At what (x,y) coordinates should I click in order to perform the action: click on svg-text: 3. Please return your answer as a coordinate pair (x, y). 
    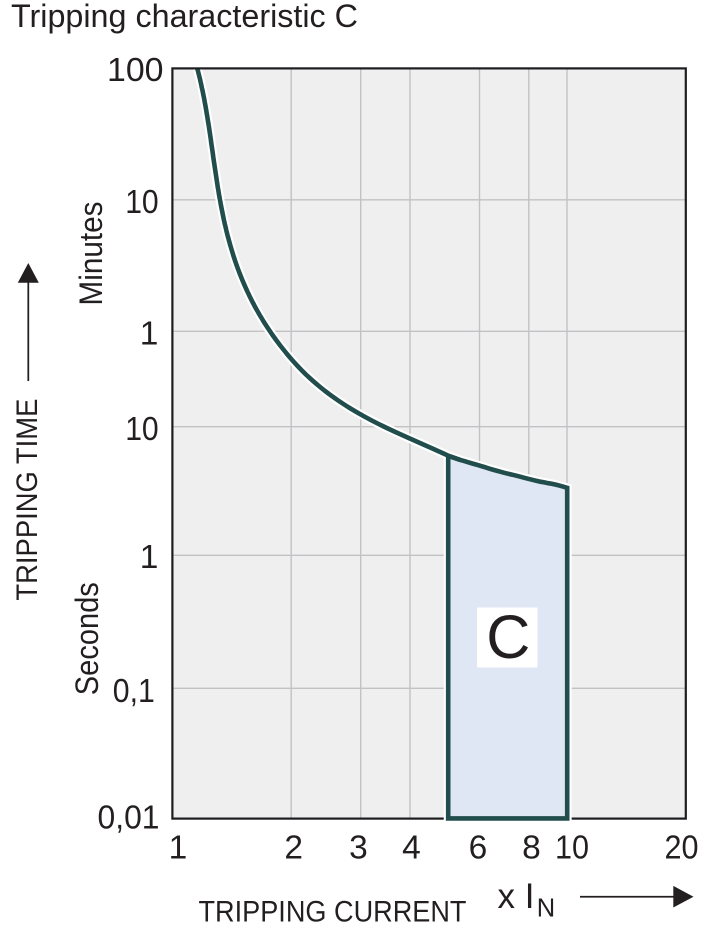
    Looking at the image, I should click on (358, 847).